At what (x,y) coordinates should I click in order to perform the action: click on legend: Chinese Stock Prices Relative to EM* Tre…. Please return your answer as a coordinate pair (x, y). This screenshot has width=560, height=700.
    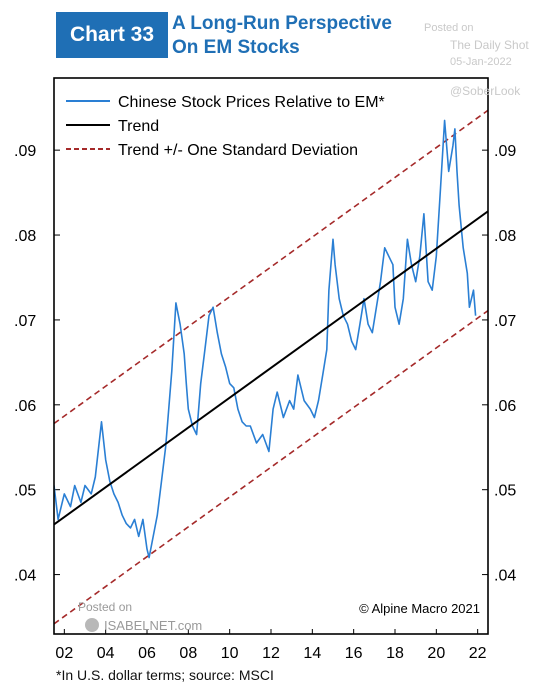
    Looking at the image, I should click on (225, 126).